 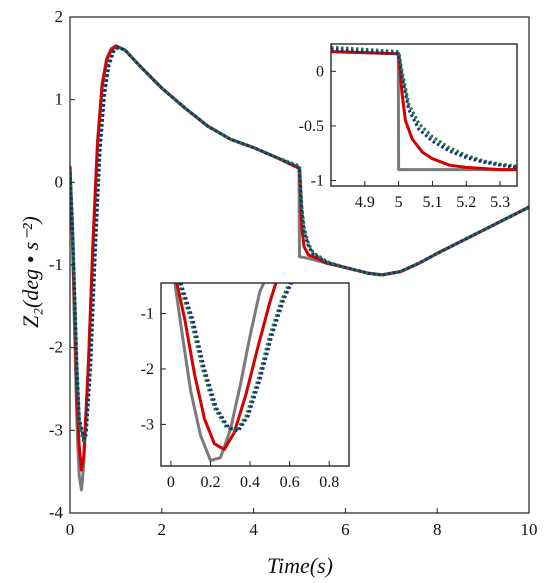 What do you see at coordinates (59, 16) in the screenshot?
I see `y-tick-label: 2` at bounding box center [59, 16].